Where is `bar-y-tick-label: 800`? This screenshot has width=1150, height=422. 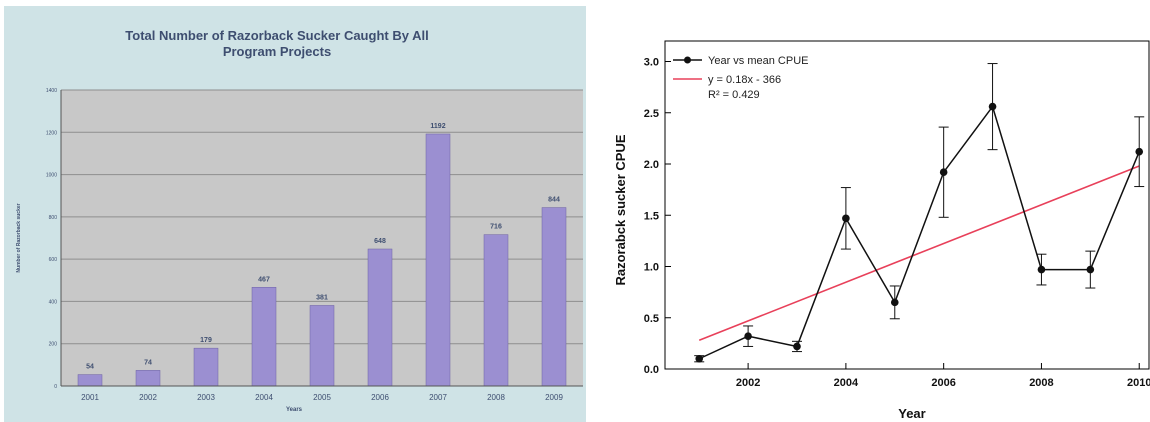 bar-y-tick-label: 800 is located at coordinates (53, 218).